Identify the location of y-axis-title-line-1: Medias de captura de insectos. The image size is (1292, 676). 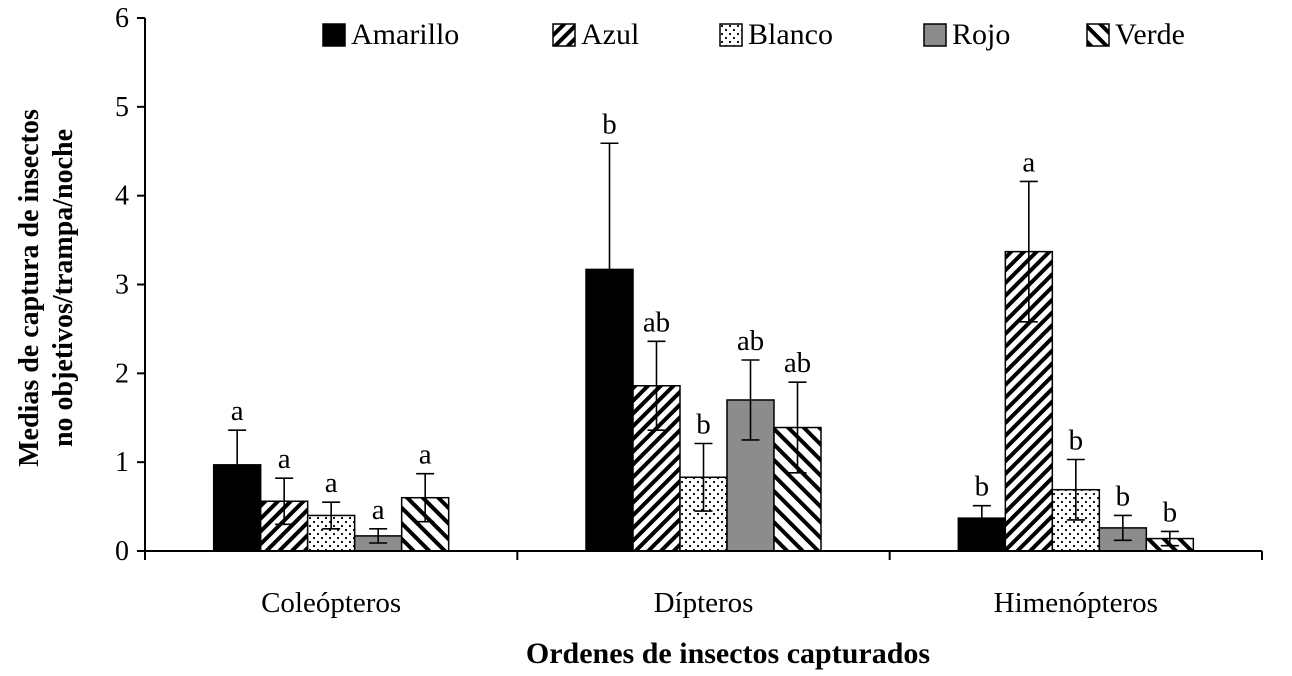
(29, 288).